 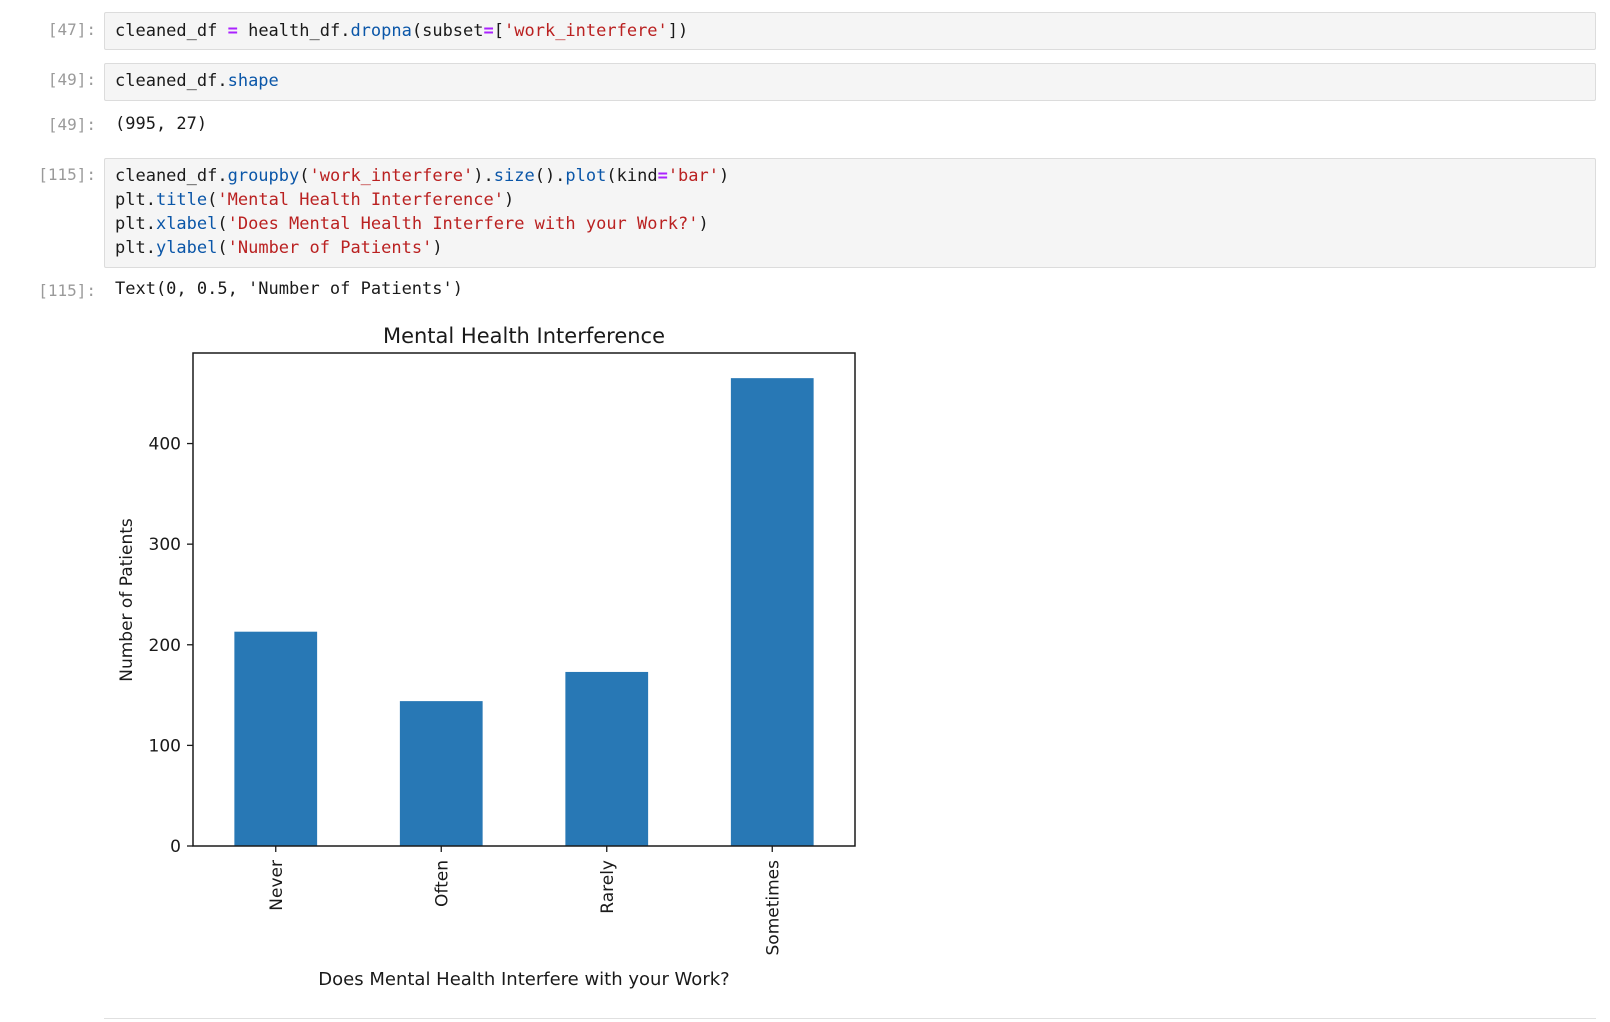 What do you see at coordinates (524, 336) in the screenshot?
I see `chart-title: Mental Health Interference` at bounding box center [524, 336].